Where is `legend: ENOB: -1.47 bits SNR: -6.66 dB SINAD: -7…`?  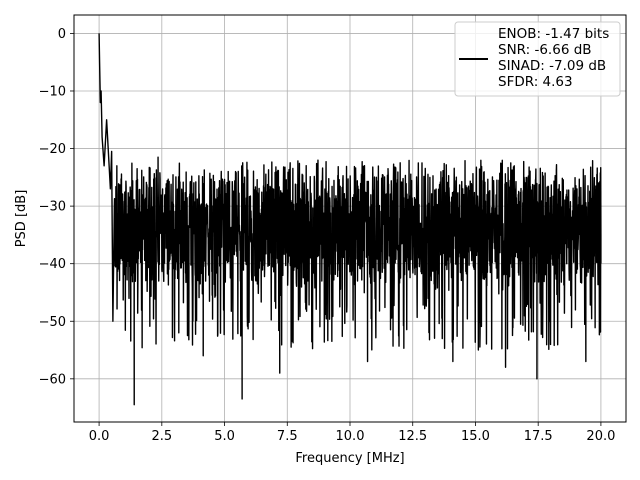
legend: ENOB: -1.47 bits SNR: -6.66 dB SINAD: -7… is located at coordinates (537, 59).